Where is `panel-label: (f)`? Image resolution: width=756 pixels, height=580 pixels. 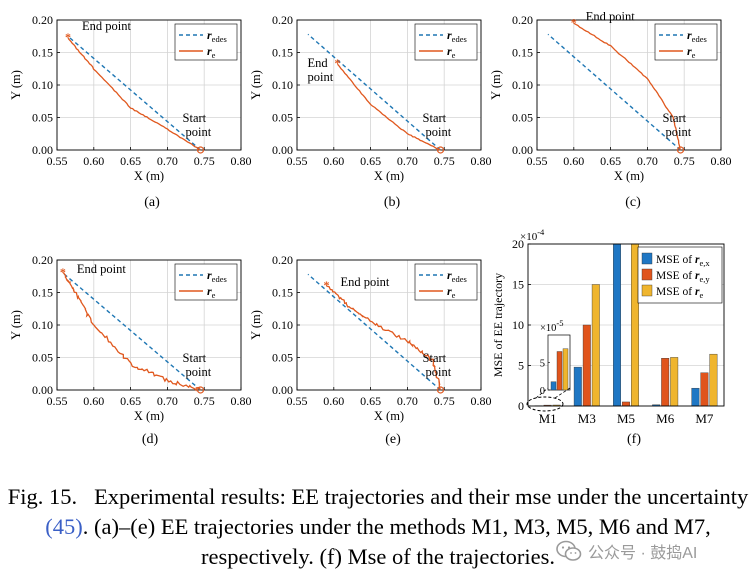 panel-label: (f) is located at coordinates (634, 439).